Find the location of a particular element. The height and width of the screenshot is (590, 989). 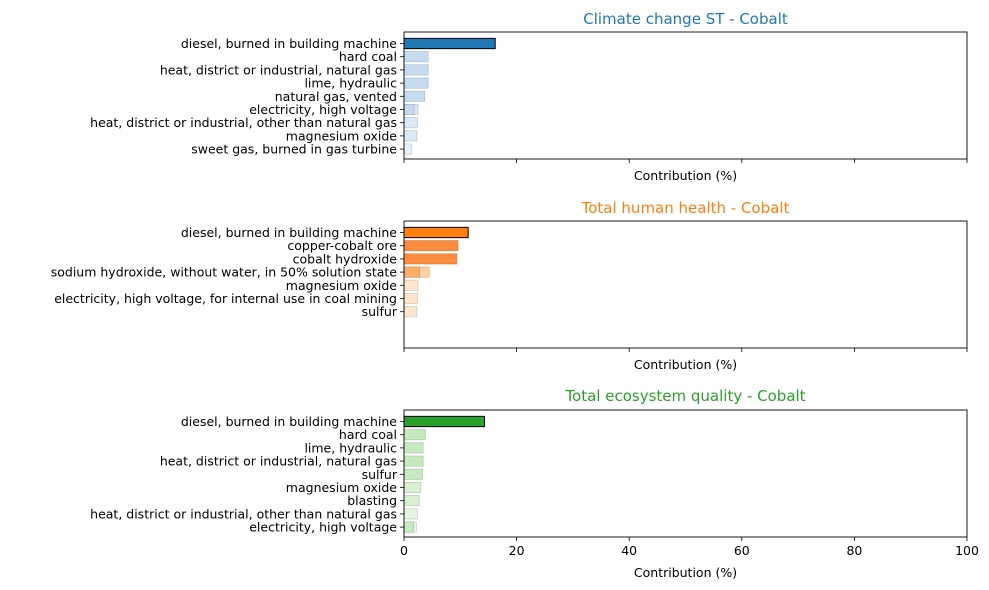

chart-title: Climate change ST - Cobalt is located at coordinates (685, 19).